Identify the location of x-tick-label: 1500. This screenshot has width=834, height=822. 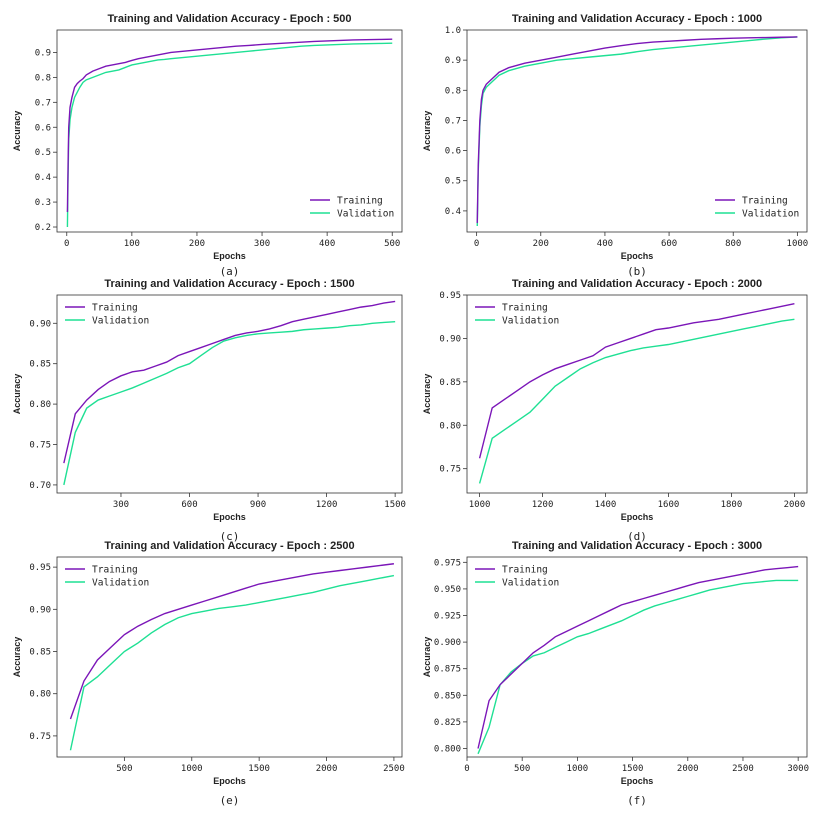
(259, 769).